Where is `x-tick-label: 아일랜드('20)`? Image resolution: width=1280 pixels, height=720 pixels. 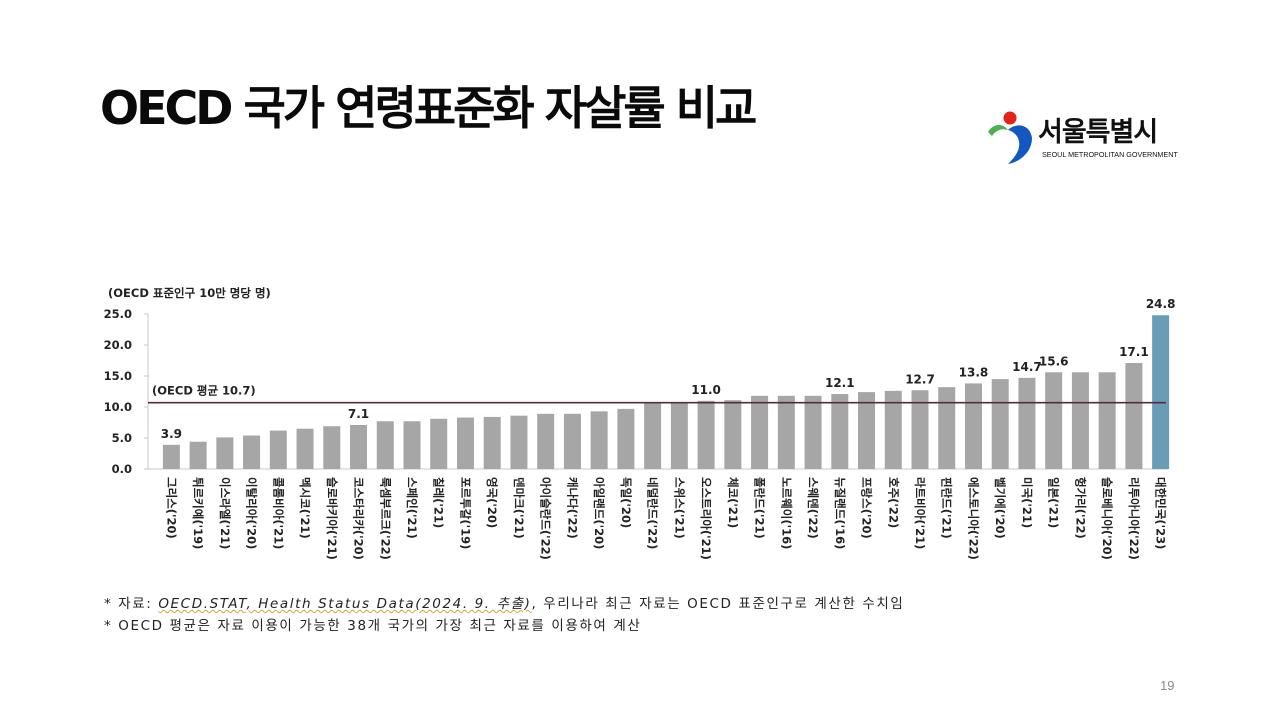
x-tick-label: 아일랜드('20) is located at coordinates (599, 513).